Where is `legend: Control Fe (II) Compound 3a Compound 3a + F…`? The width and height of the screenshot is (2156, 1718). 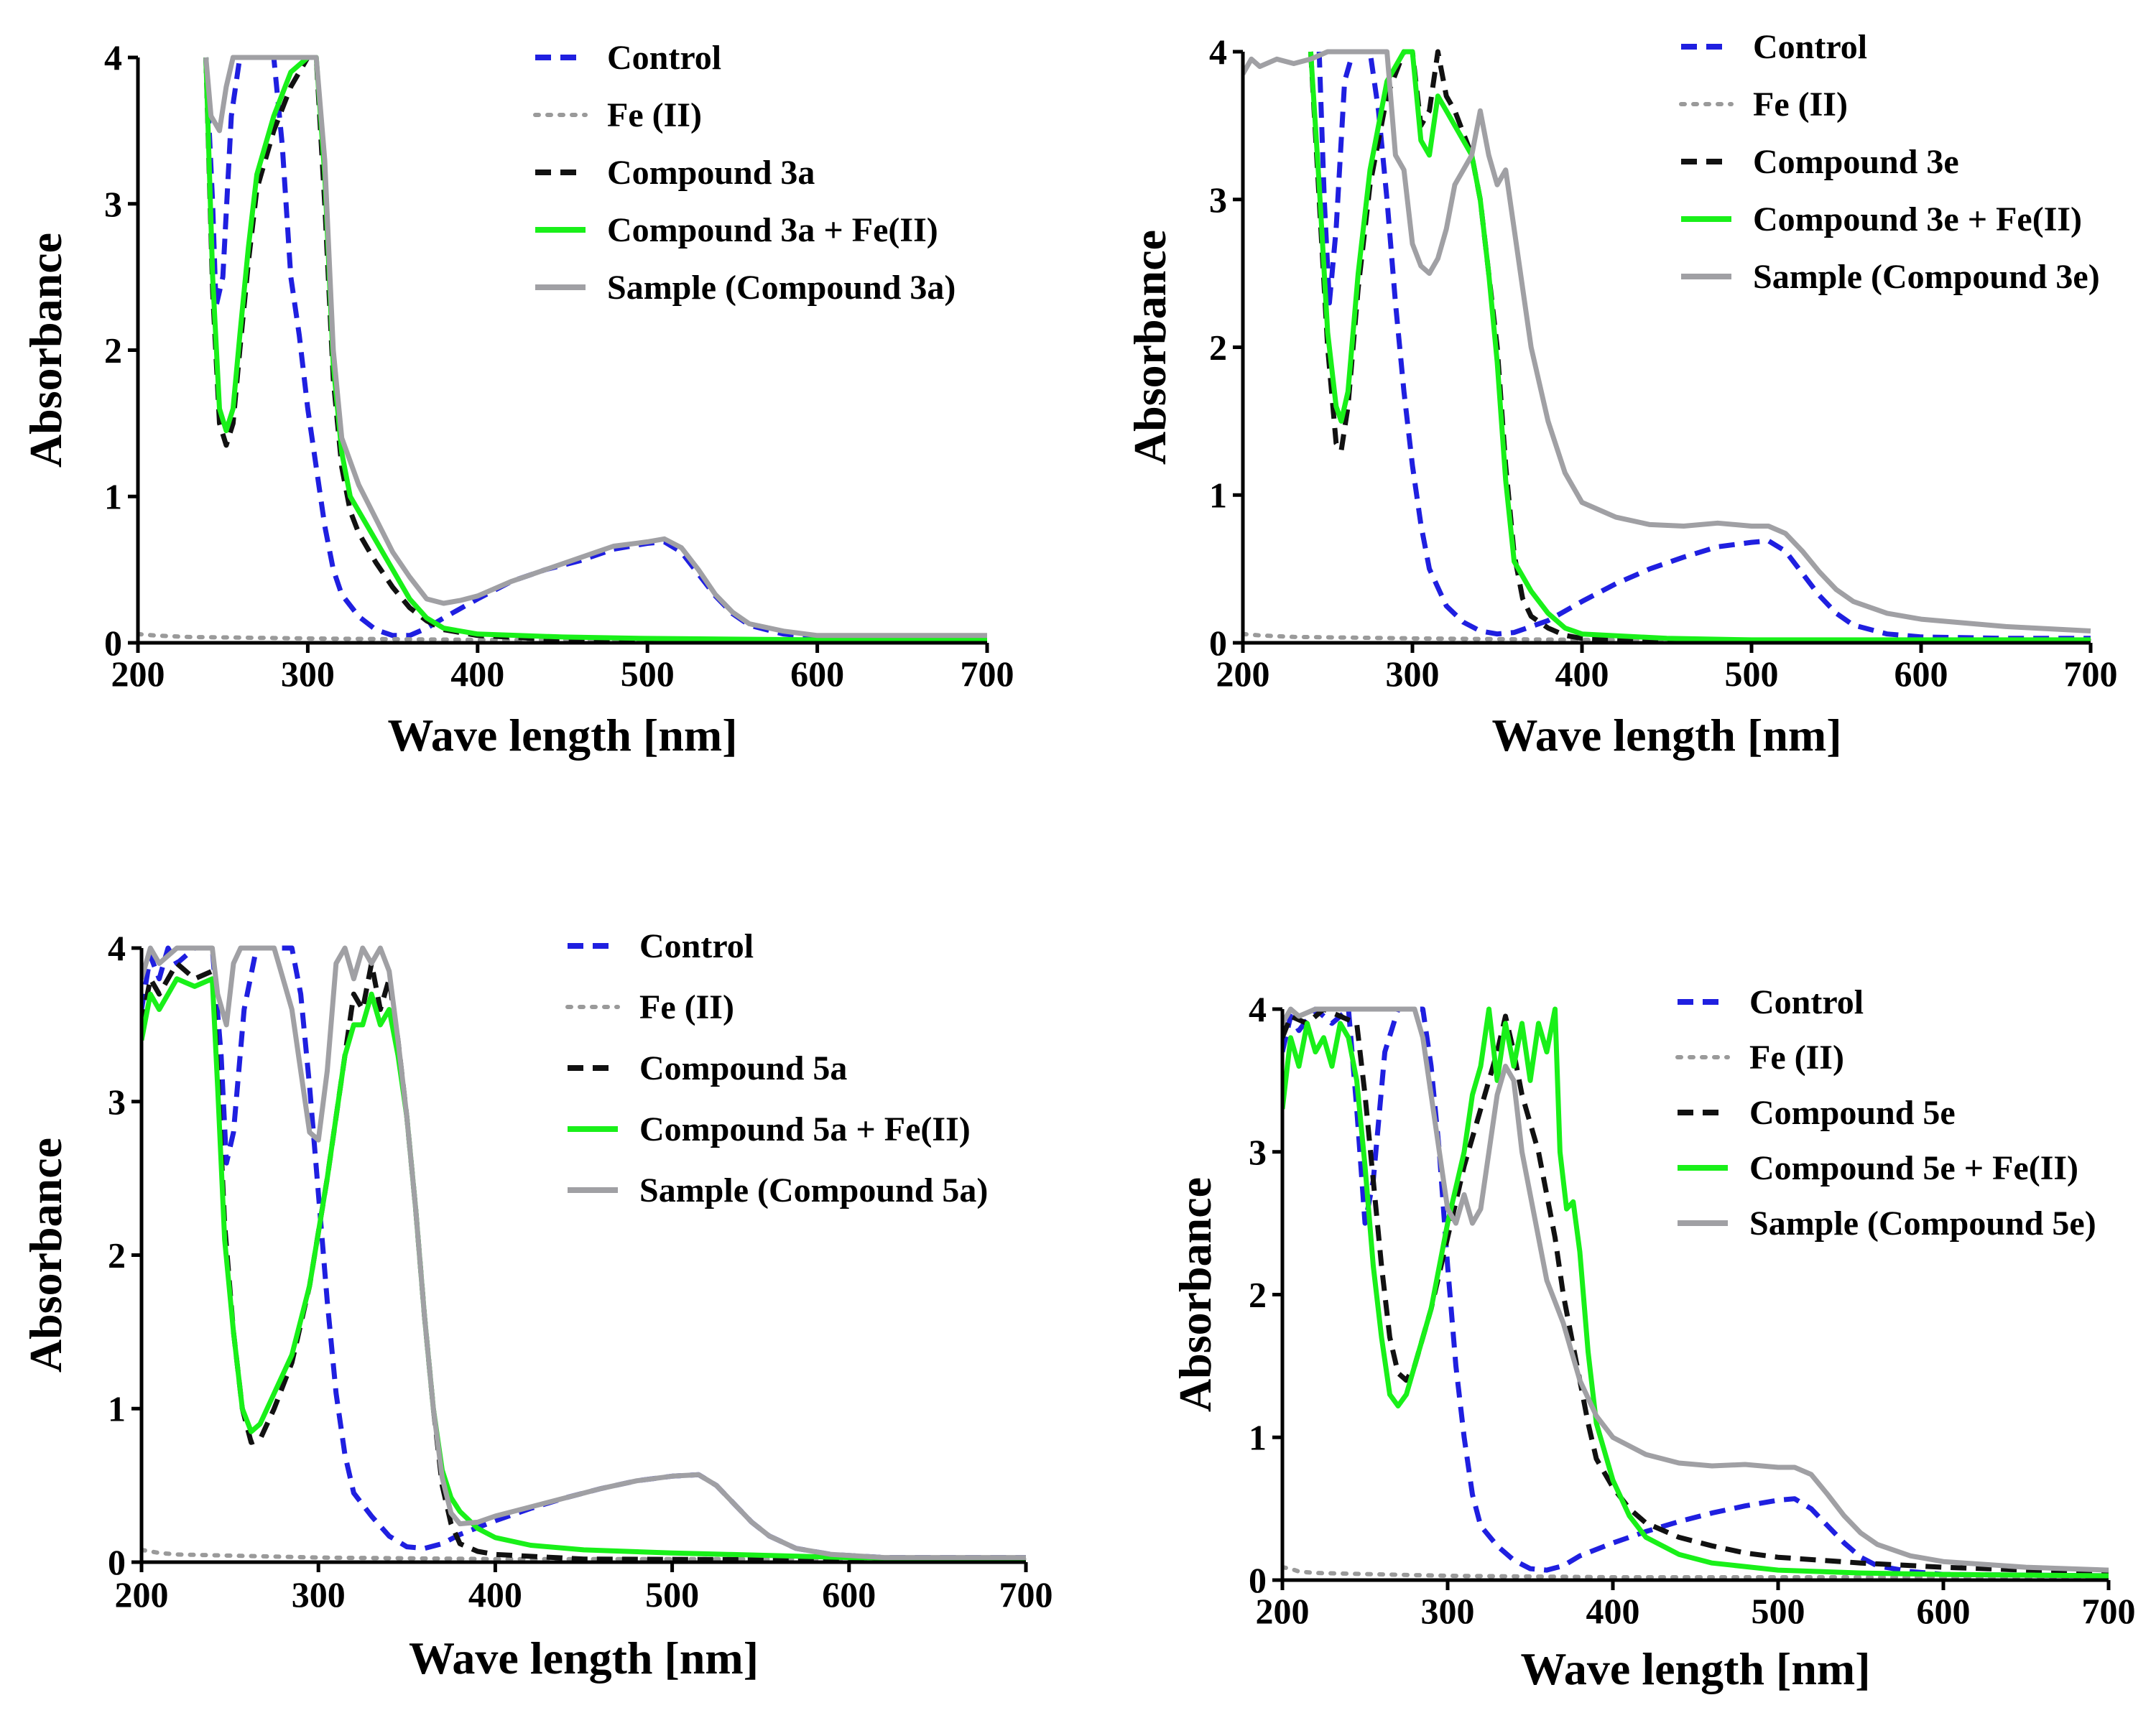
legend: Control Fe (II) Compound 3a Compound 3a + F… is located at coordinates (745, 173).